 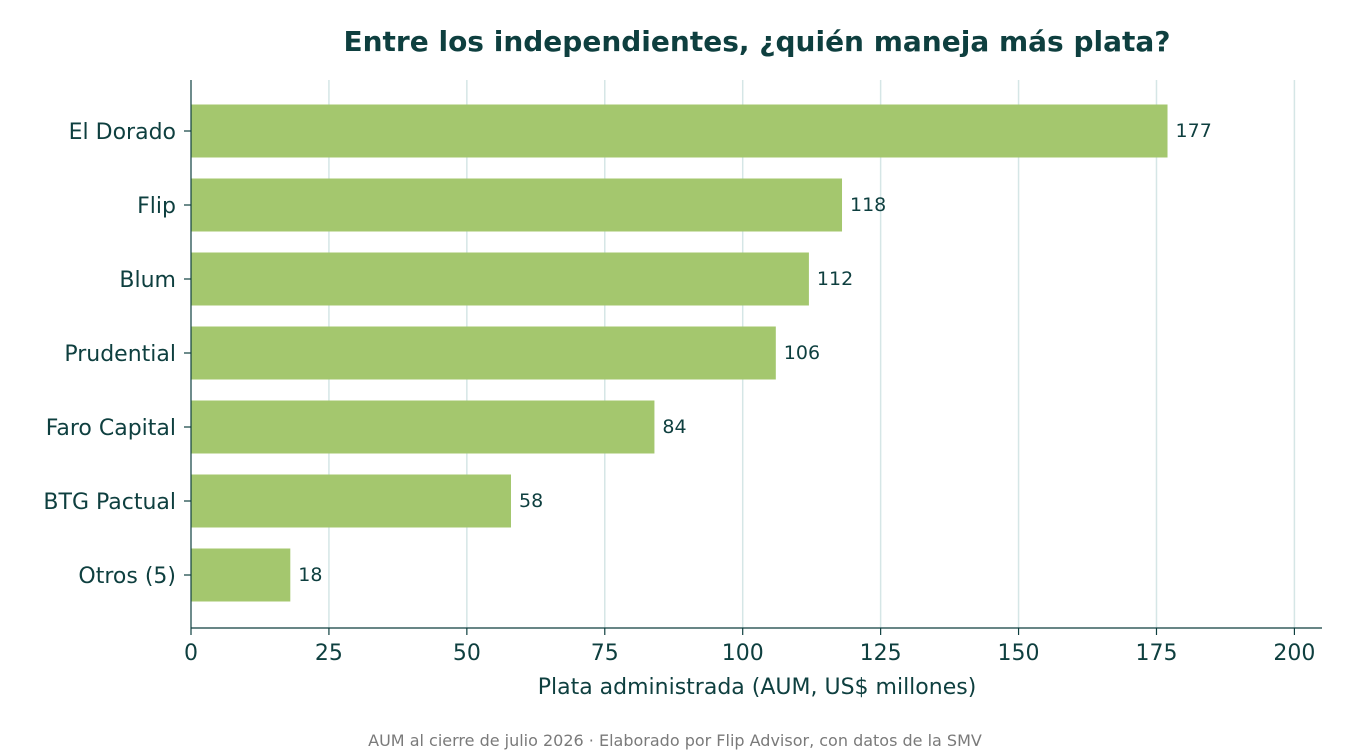 I want to click on x-tick-label: 175, so click(x=1156, y=653).